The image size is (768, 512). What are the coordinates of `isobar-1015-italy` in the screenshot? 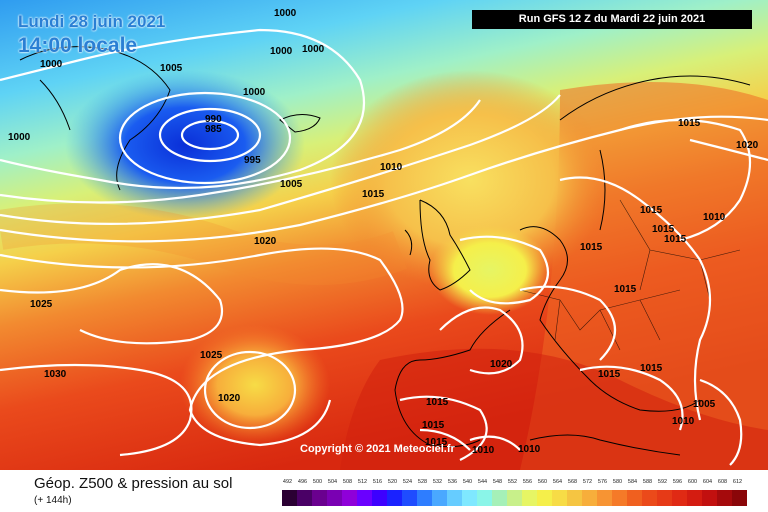 It's located at (631, 398).